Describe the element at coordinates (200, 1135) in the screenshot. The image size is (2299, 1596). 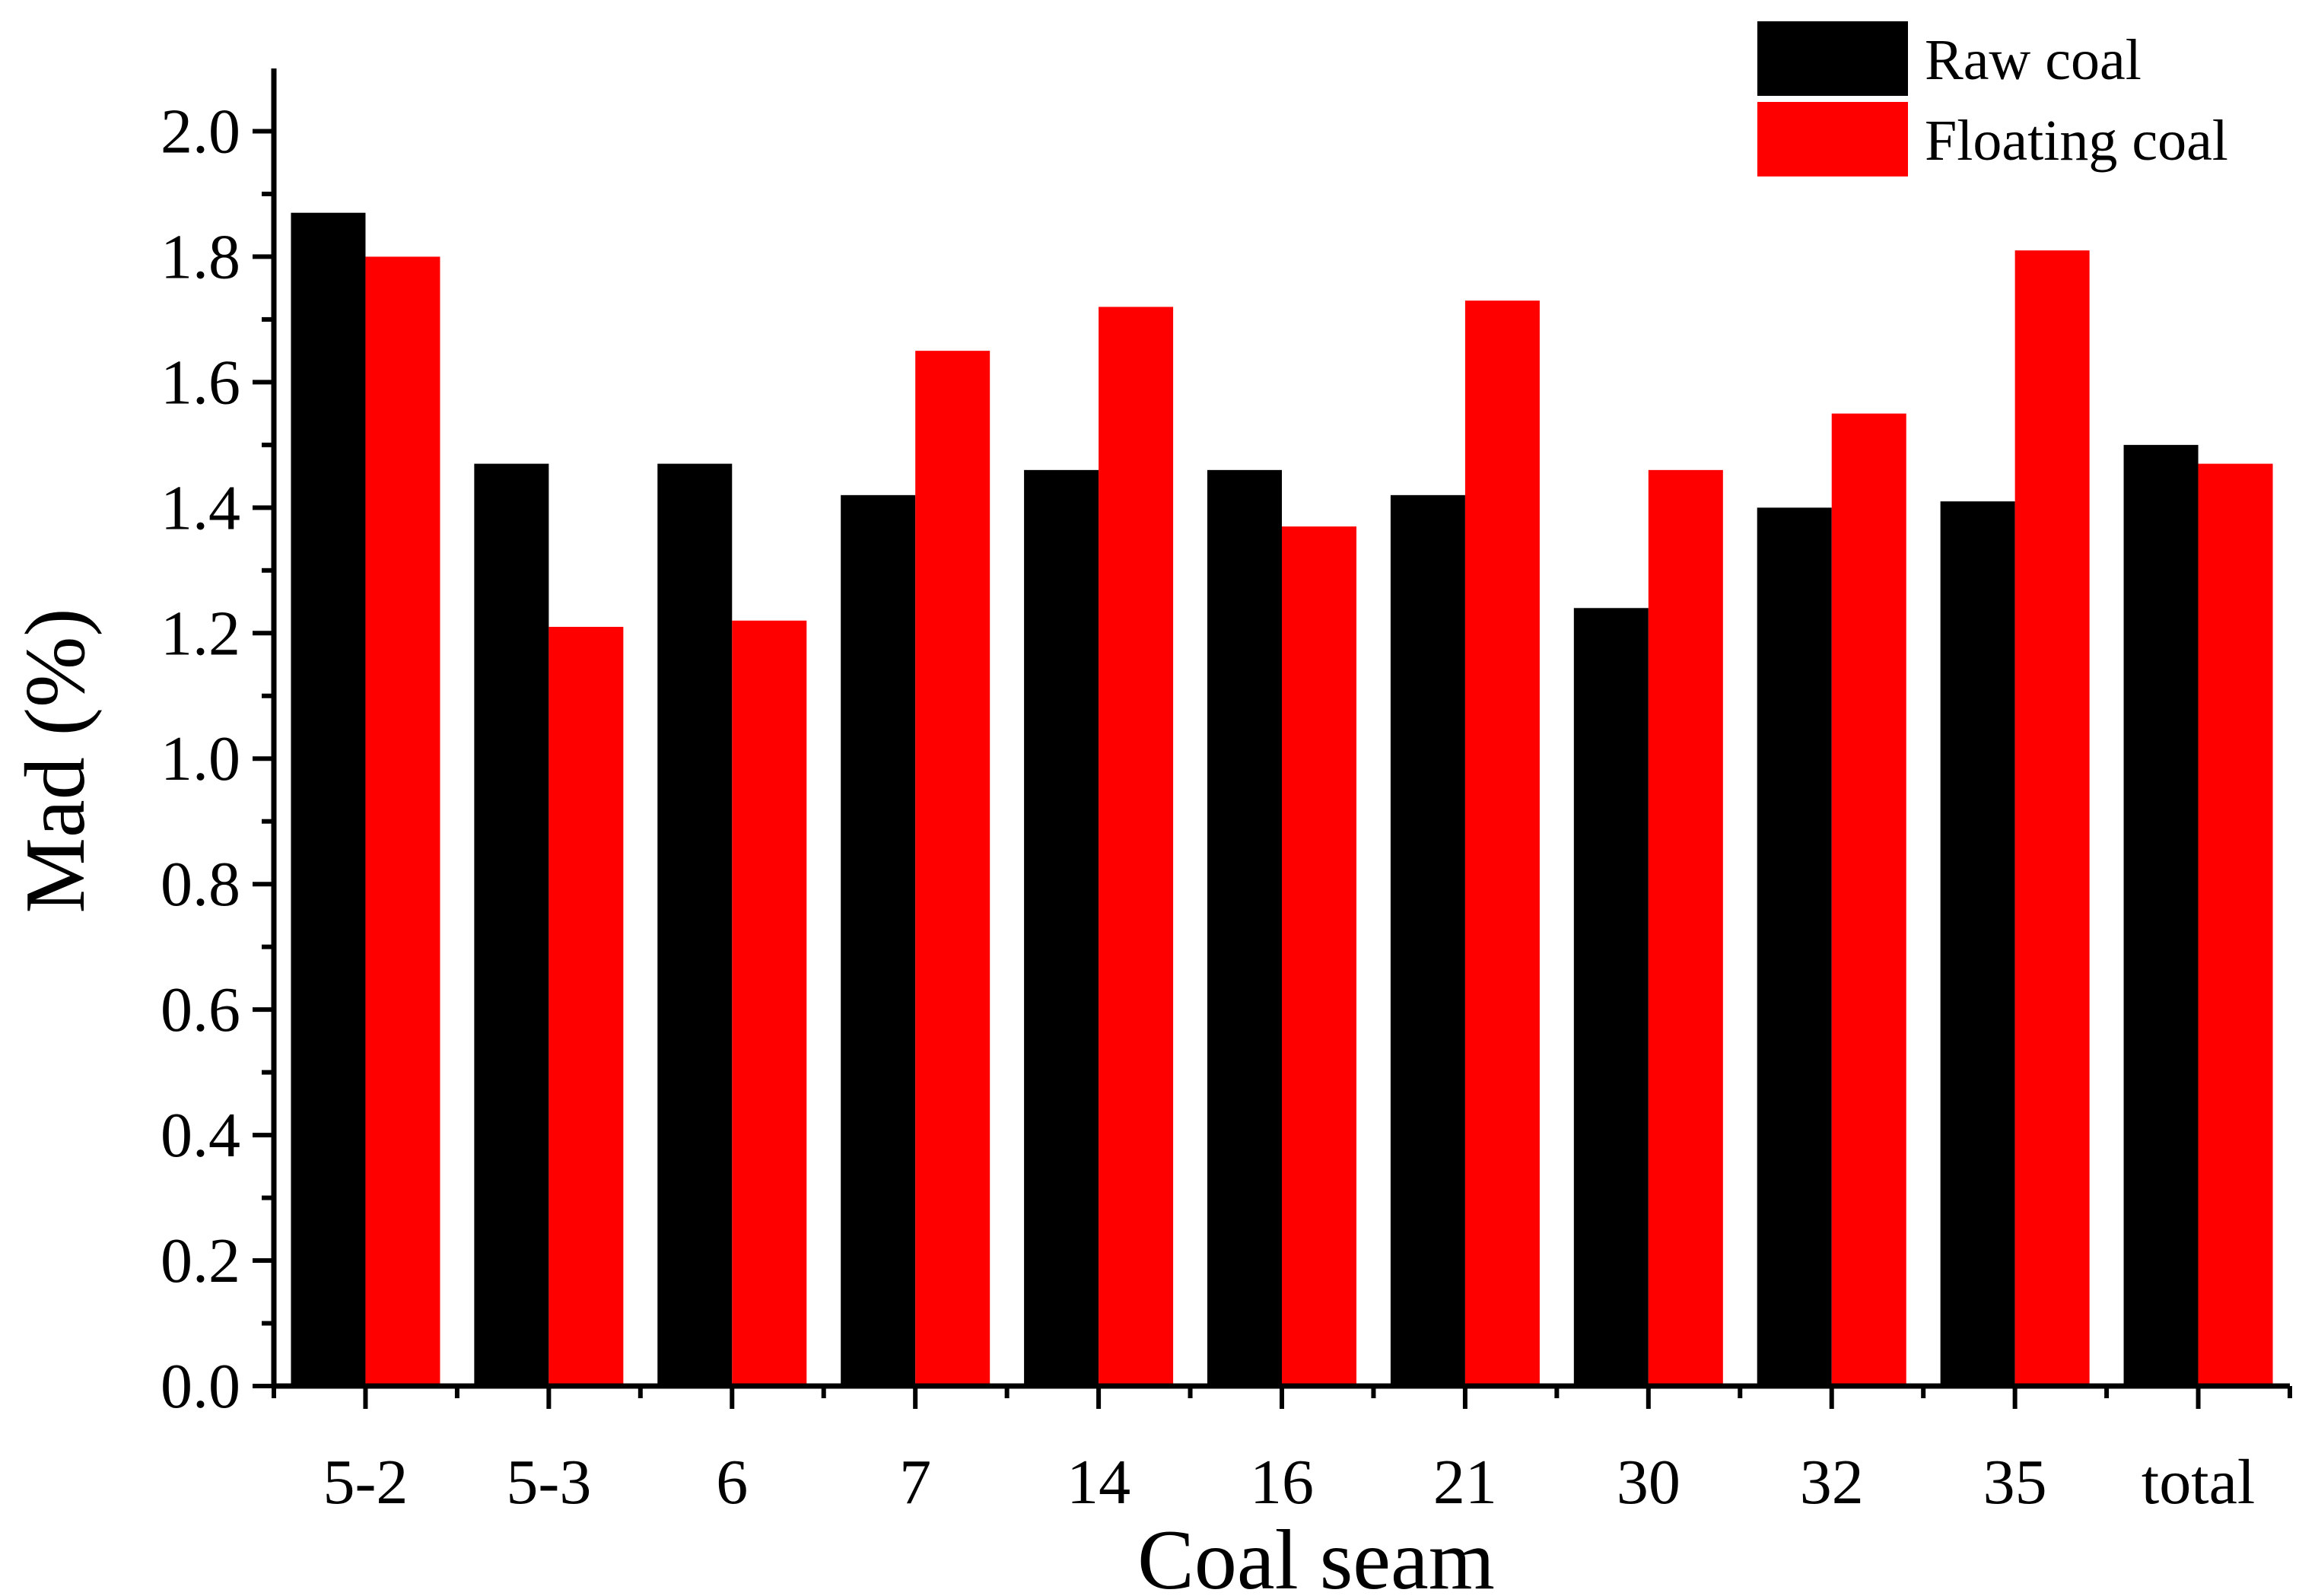
I see `y-tick-label: 0.4` at that location.